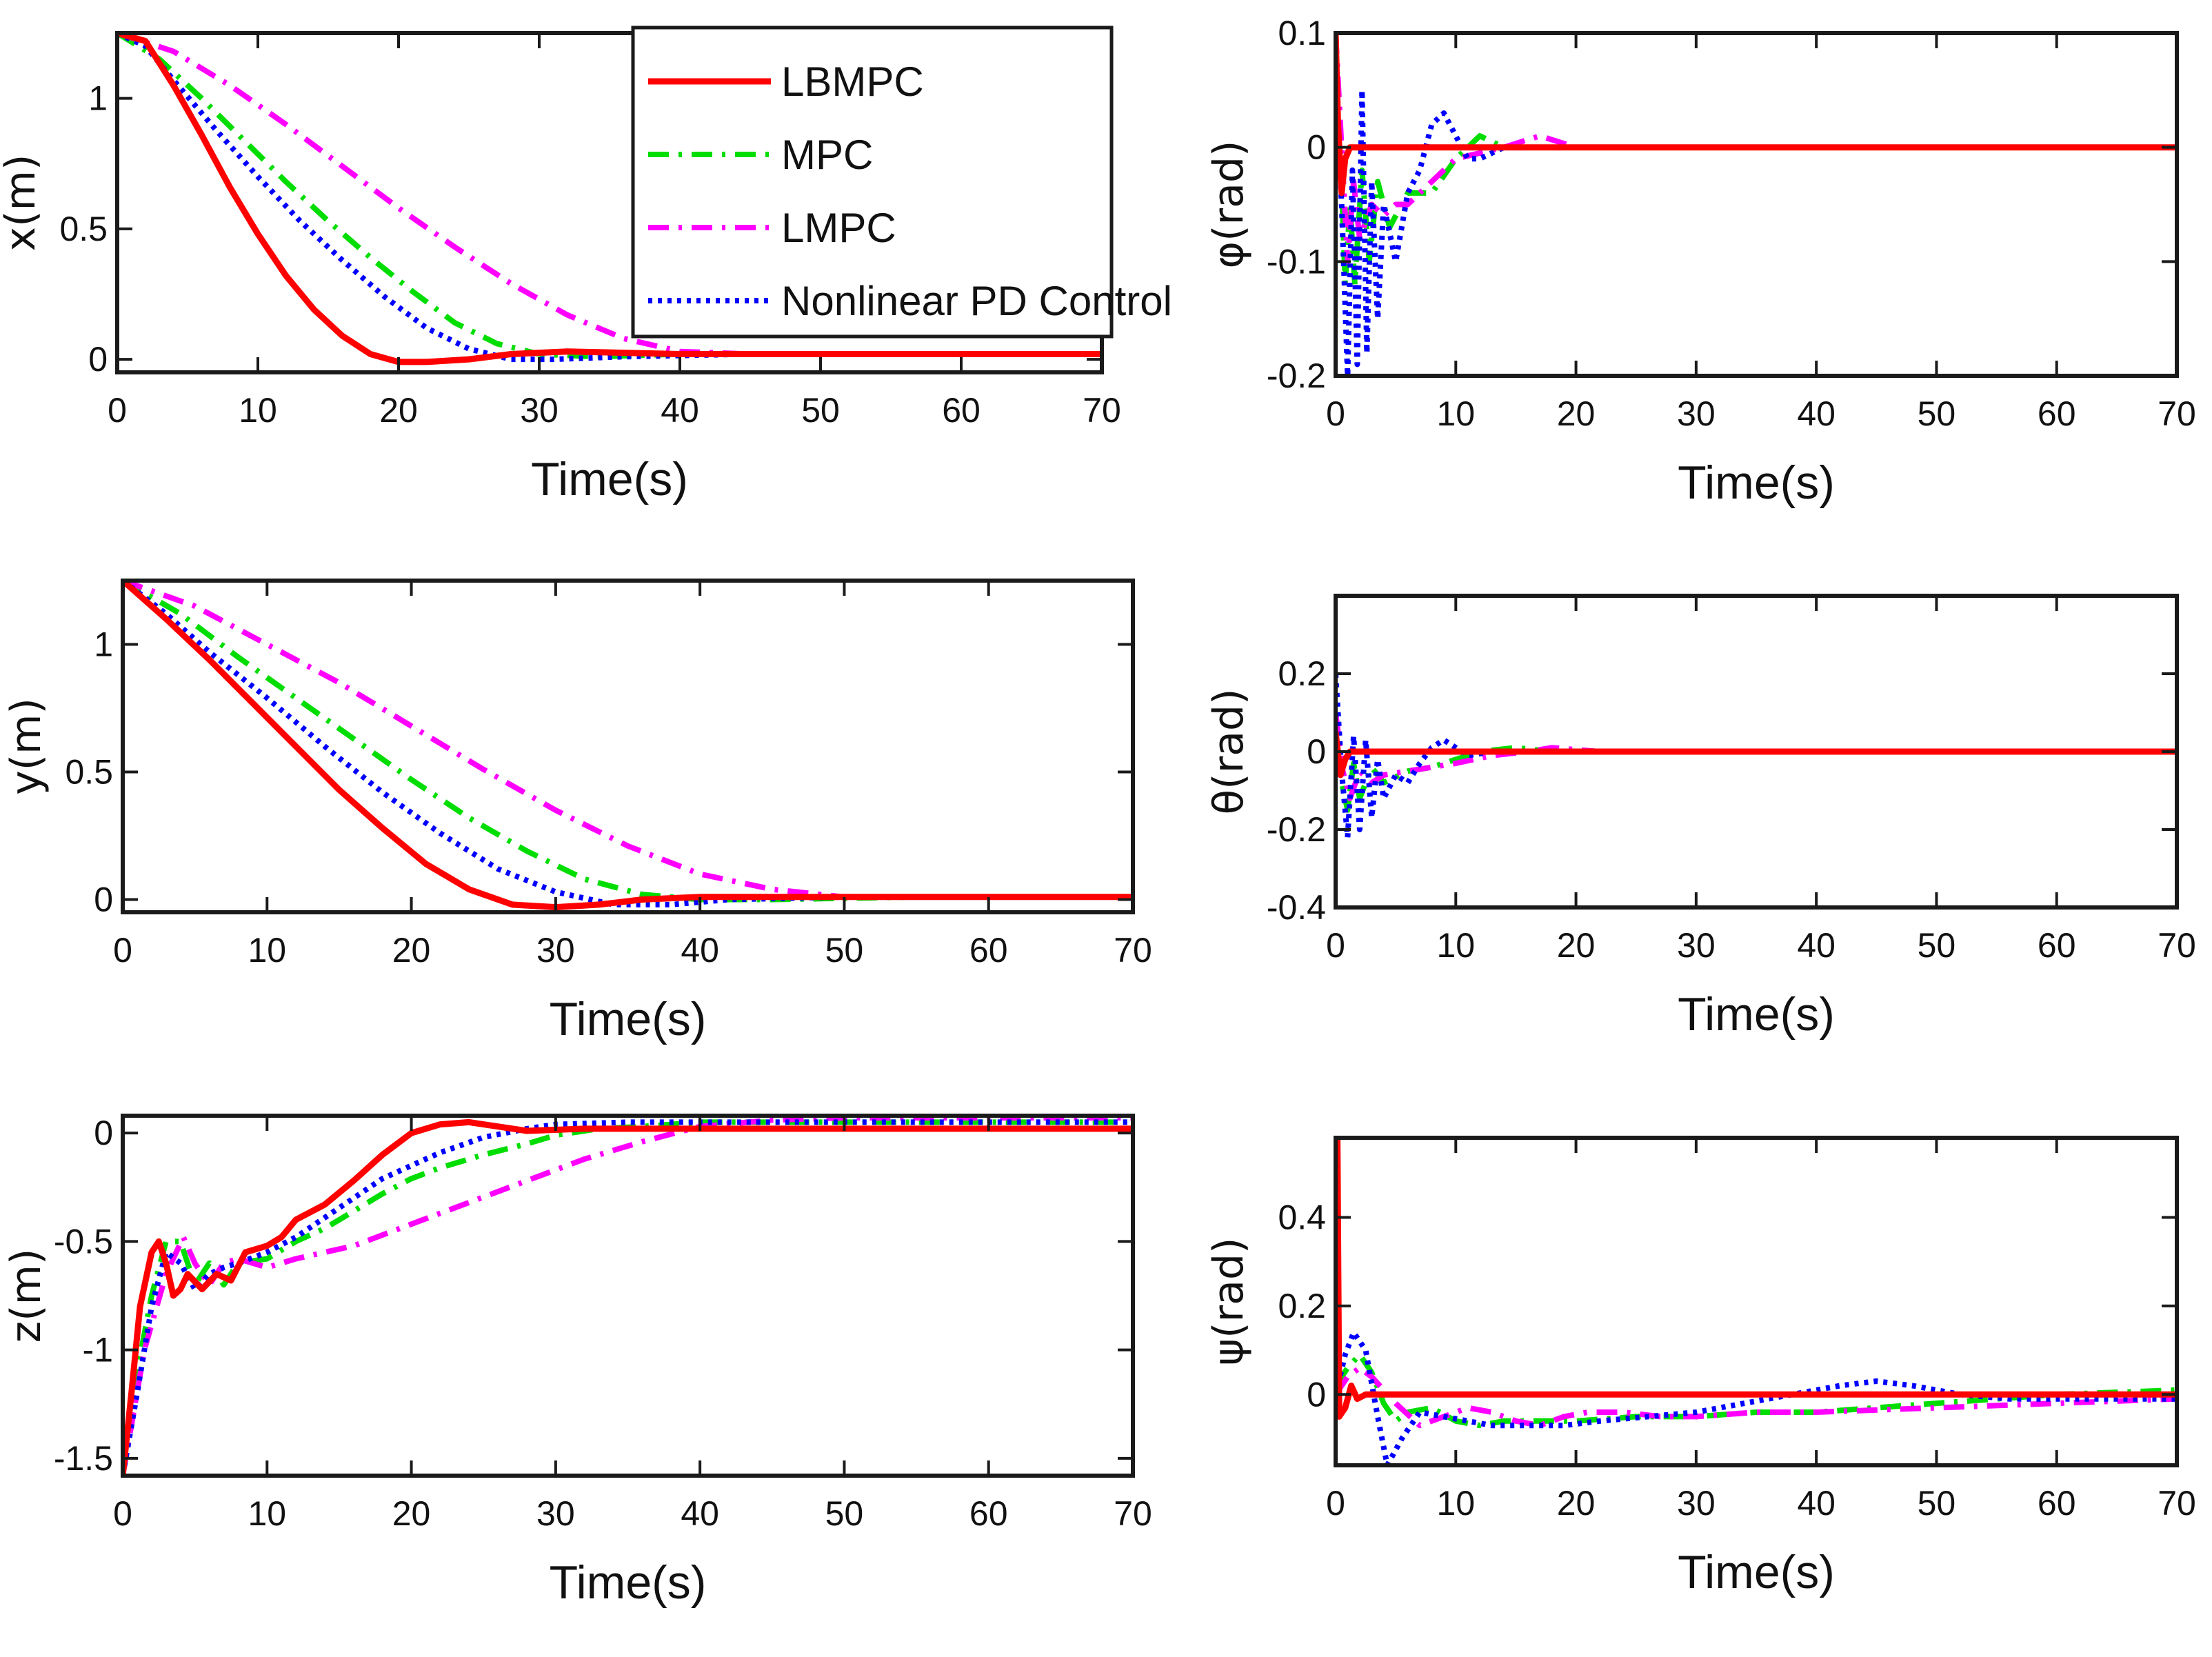  What do you see at coordinates (1302, 33) in the screenshot?
I see `y-tick-label: 0.1` at bounding box center [1302, 33].